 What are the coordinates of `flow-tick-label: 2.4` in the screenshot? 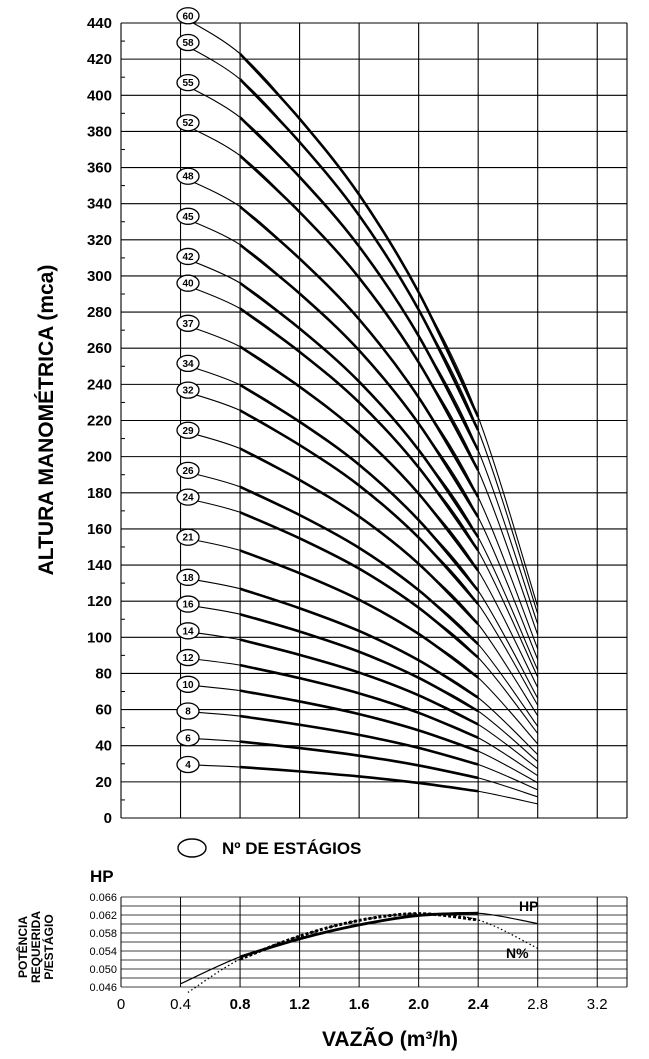 It's located at (479, 1004).